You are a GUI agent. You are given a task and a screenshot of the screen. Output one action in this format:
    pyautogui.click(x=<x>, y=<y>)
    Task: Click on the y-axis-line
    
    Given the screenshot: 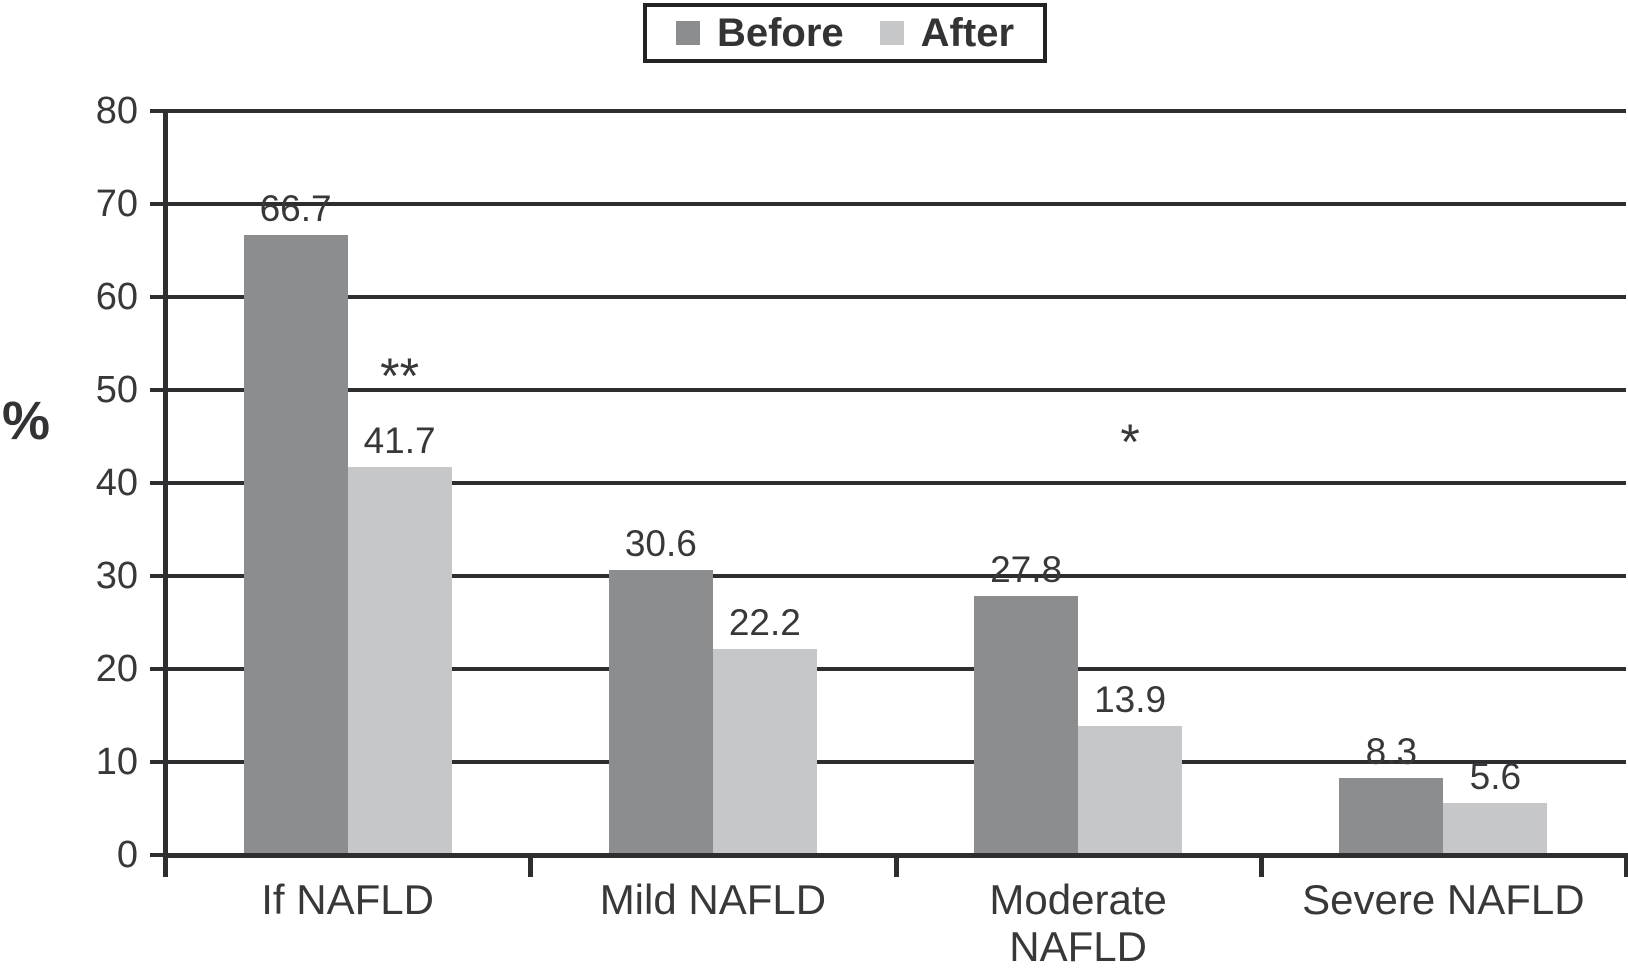 What is the action you would take?
    pyautogui.click(x=165, y=484)
    